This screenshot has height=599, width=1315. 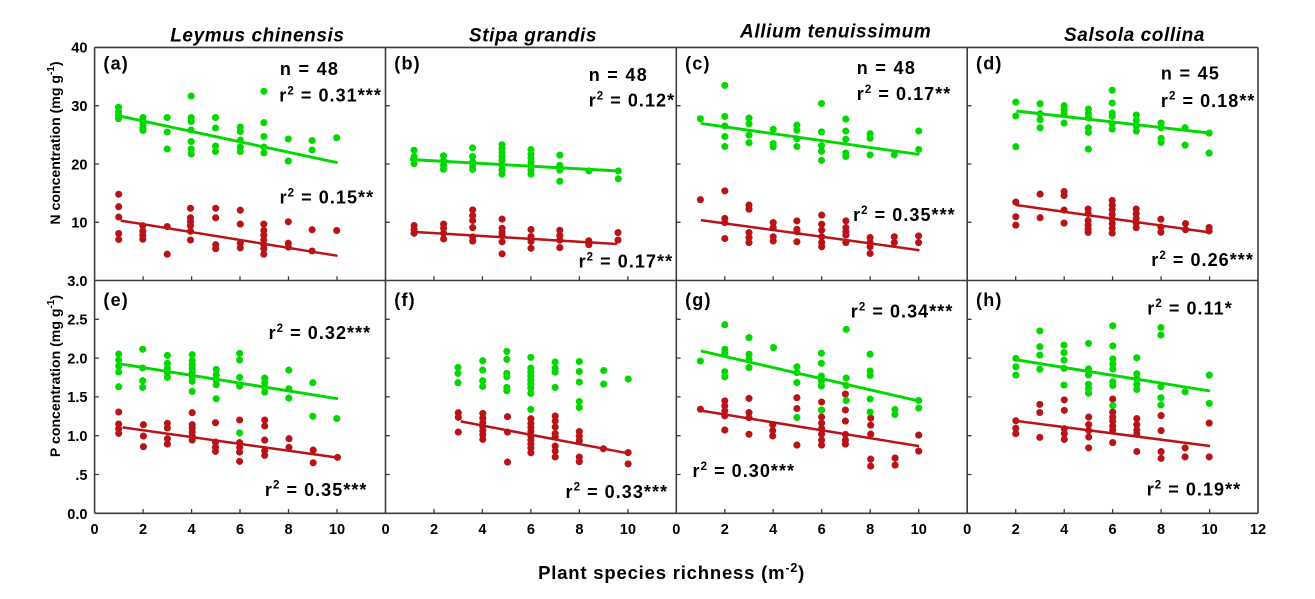 What do you see at coordinates (989, 64) in the screenshot?
I see `svg-text: (d)` at bounding box center [989, 64].